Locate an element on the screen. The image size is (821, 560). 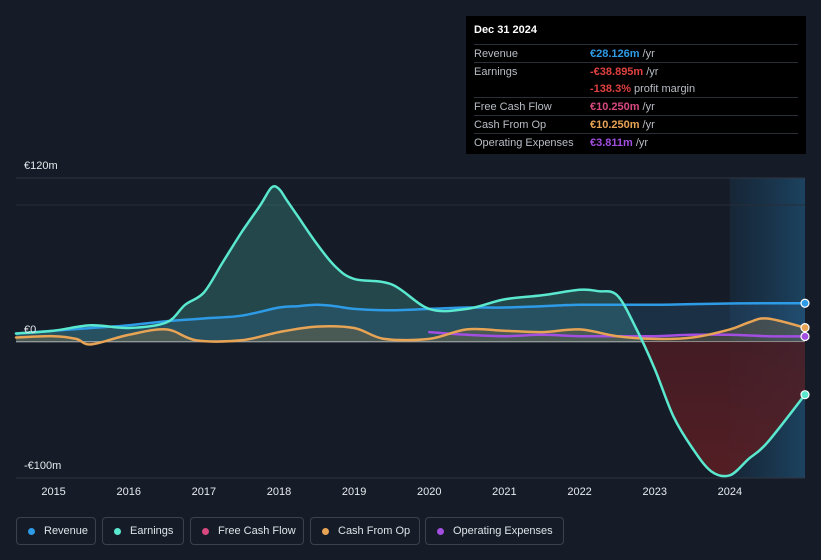
x-tick-label-2017: 2017 is located at coordinates (204, 492).